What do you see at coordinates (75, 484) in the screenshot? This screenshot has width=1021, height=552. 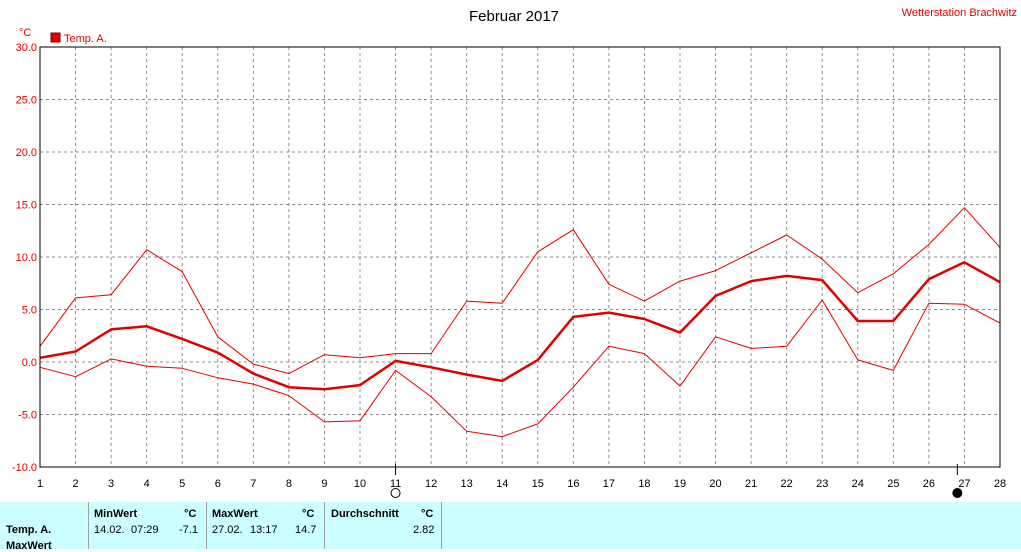 I see `x-tick-label: 2` at bounding box center [75, 484].